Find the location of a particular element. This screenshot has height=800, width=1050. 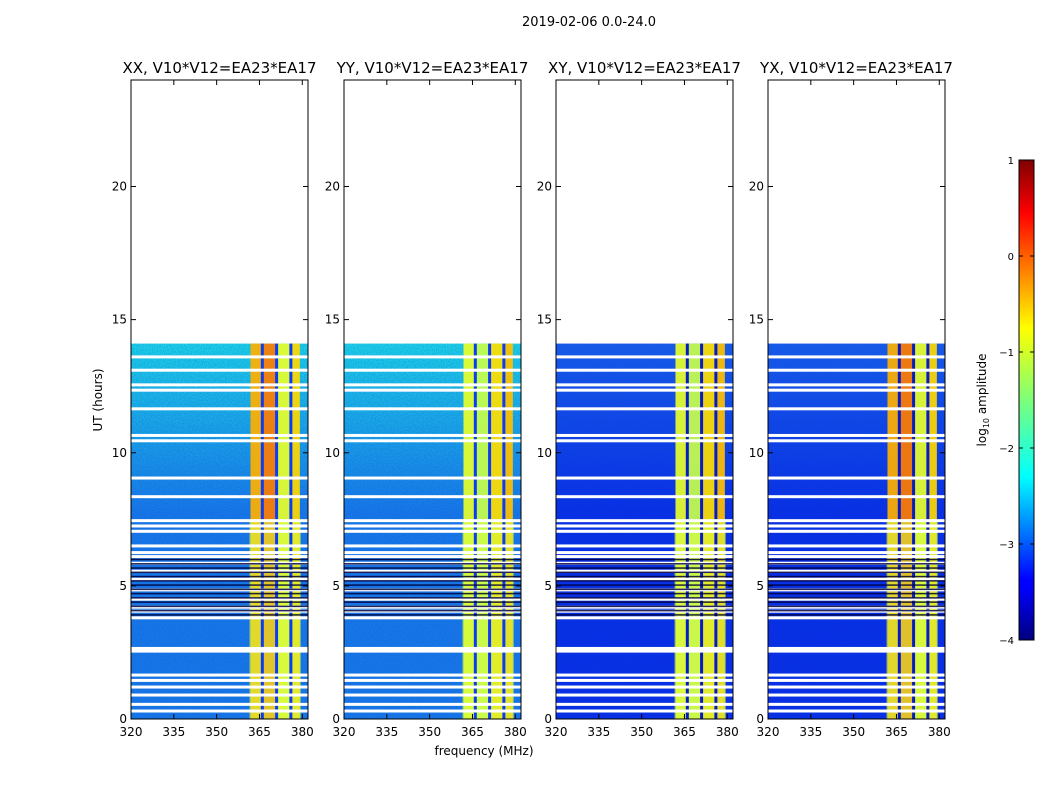

y-tick-label: 0 is located at coordinates (760, 719).